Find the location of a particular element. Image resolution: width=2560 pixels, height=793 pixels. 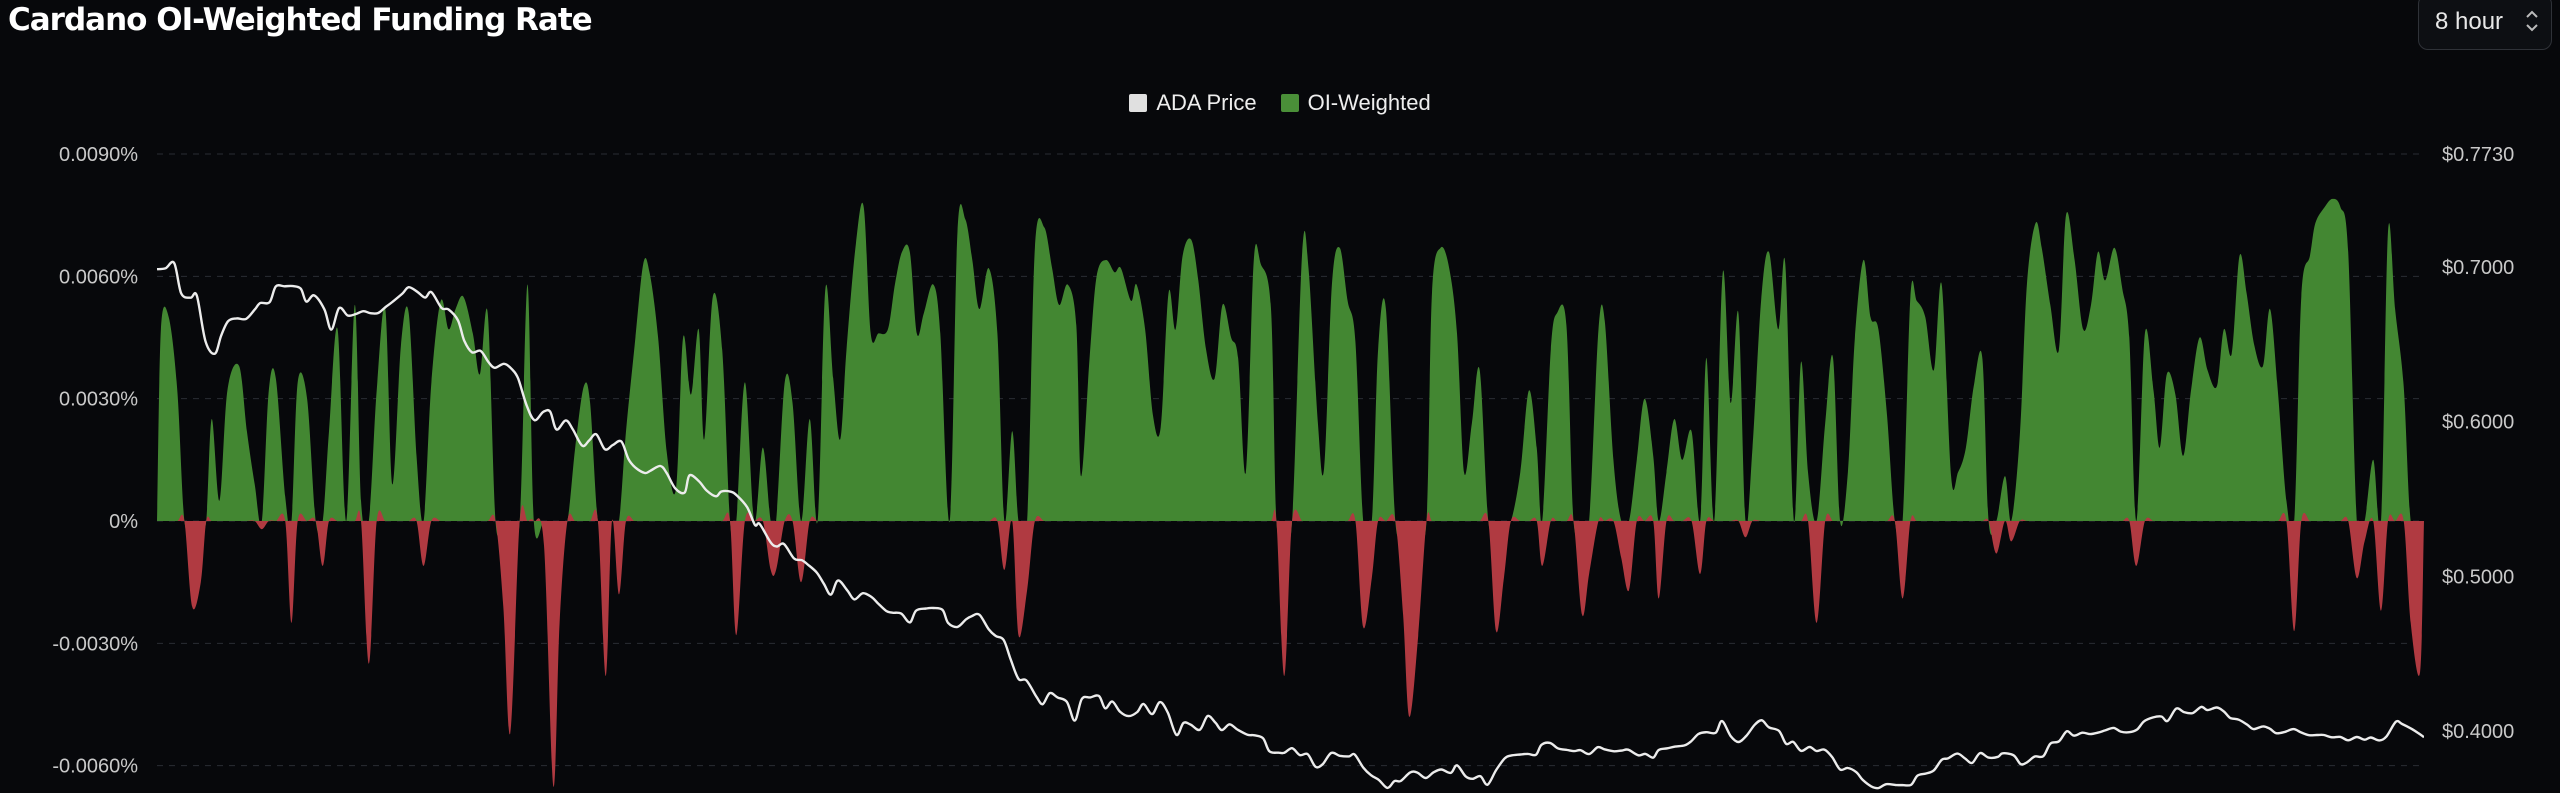

chart-legend: ADA Price OI-Weighted is located at coordinates (1280, 103).